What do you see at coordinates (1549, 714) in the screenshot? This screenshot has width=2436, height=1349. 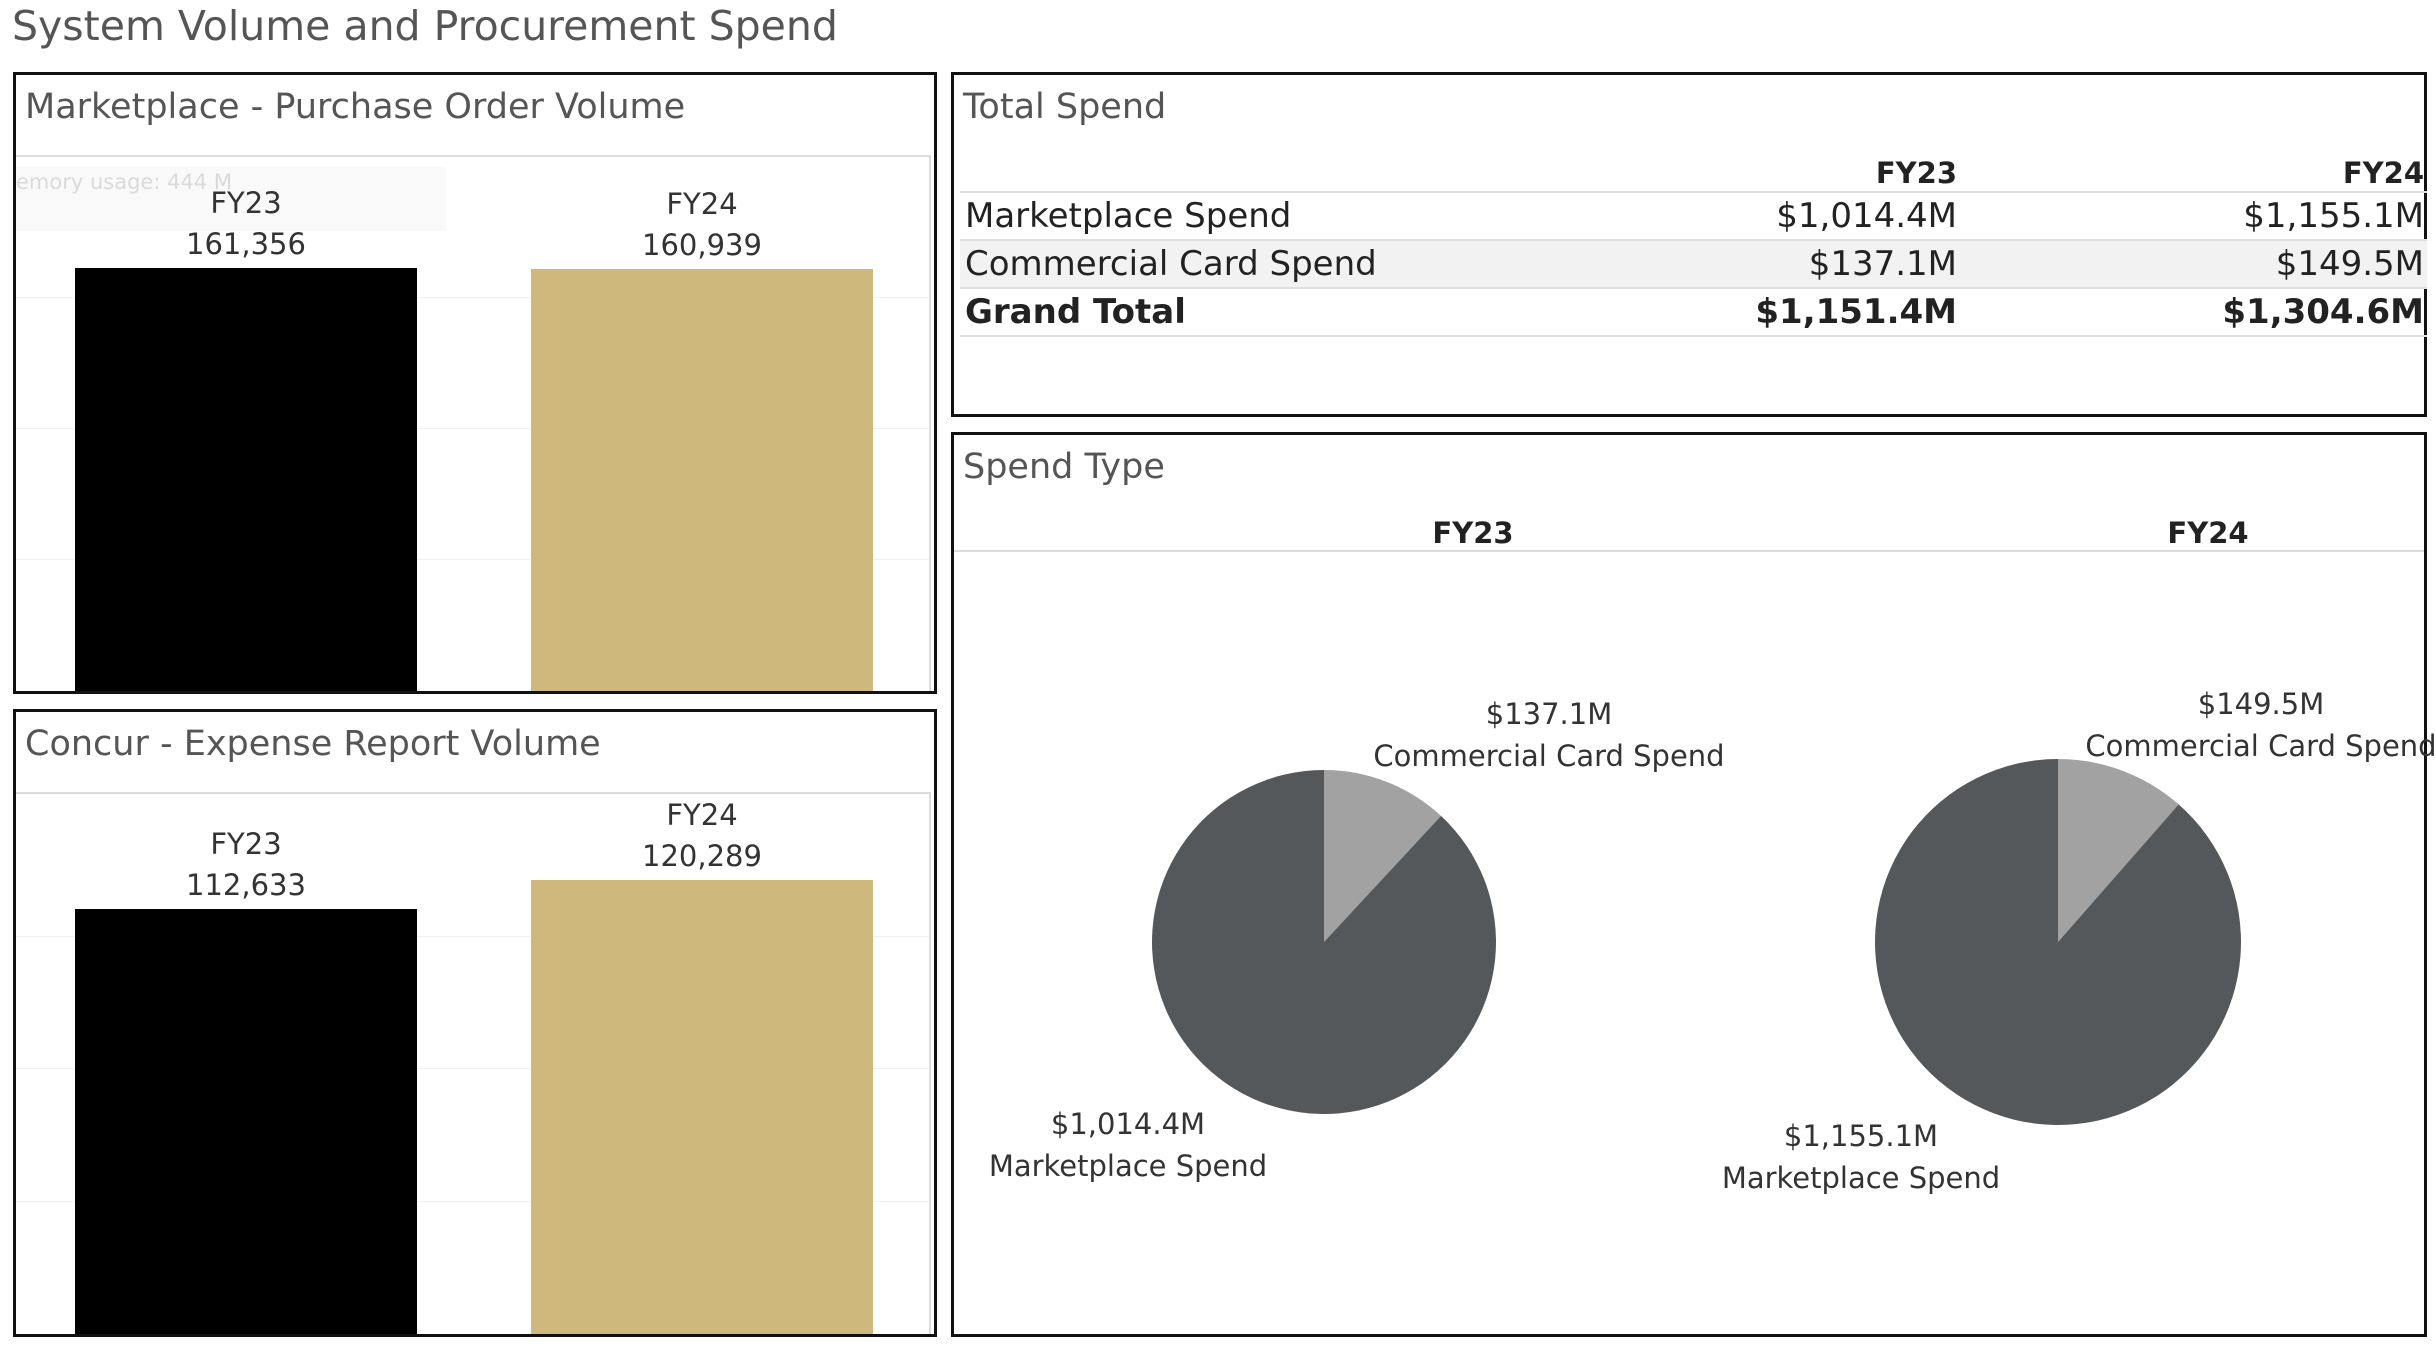 I see `pie-value-label: $137.1M` at bounding box center [1549, 714].